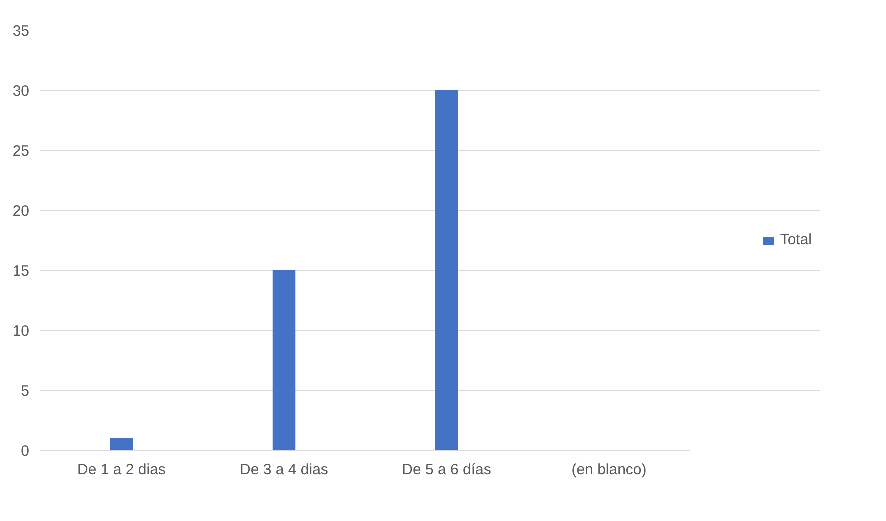 The width and height of the screenshot is (886, 521). What do you see at coordinates (25, 391) in the screenshot?
I see `y-tick-label: 5` at bounding box center [25, 391].